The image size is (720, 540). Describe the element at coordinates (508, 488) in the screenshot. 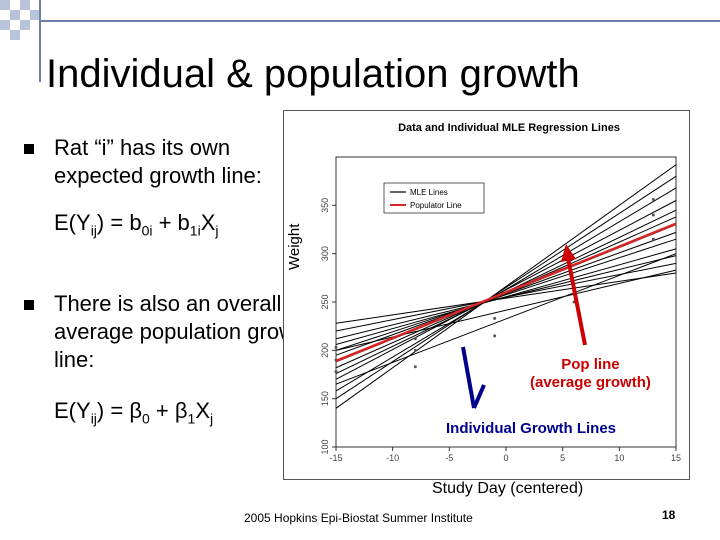

I see `x-axis-label: Study Day (centered)` at that location.